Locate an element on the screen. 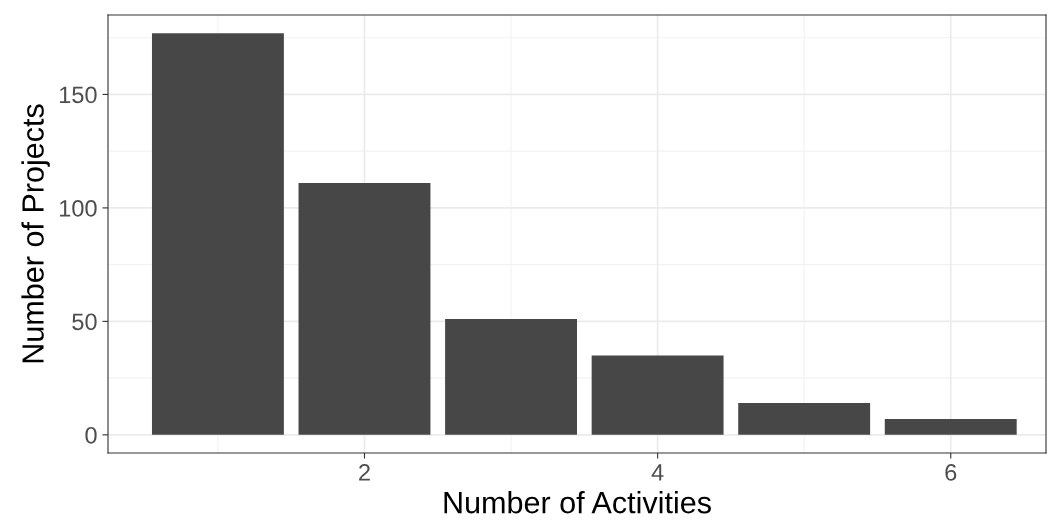  y-tick-label: 0 is located at coordinates (91, 435).